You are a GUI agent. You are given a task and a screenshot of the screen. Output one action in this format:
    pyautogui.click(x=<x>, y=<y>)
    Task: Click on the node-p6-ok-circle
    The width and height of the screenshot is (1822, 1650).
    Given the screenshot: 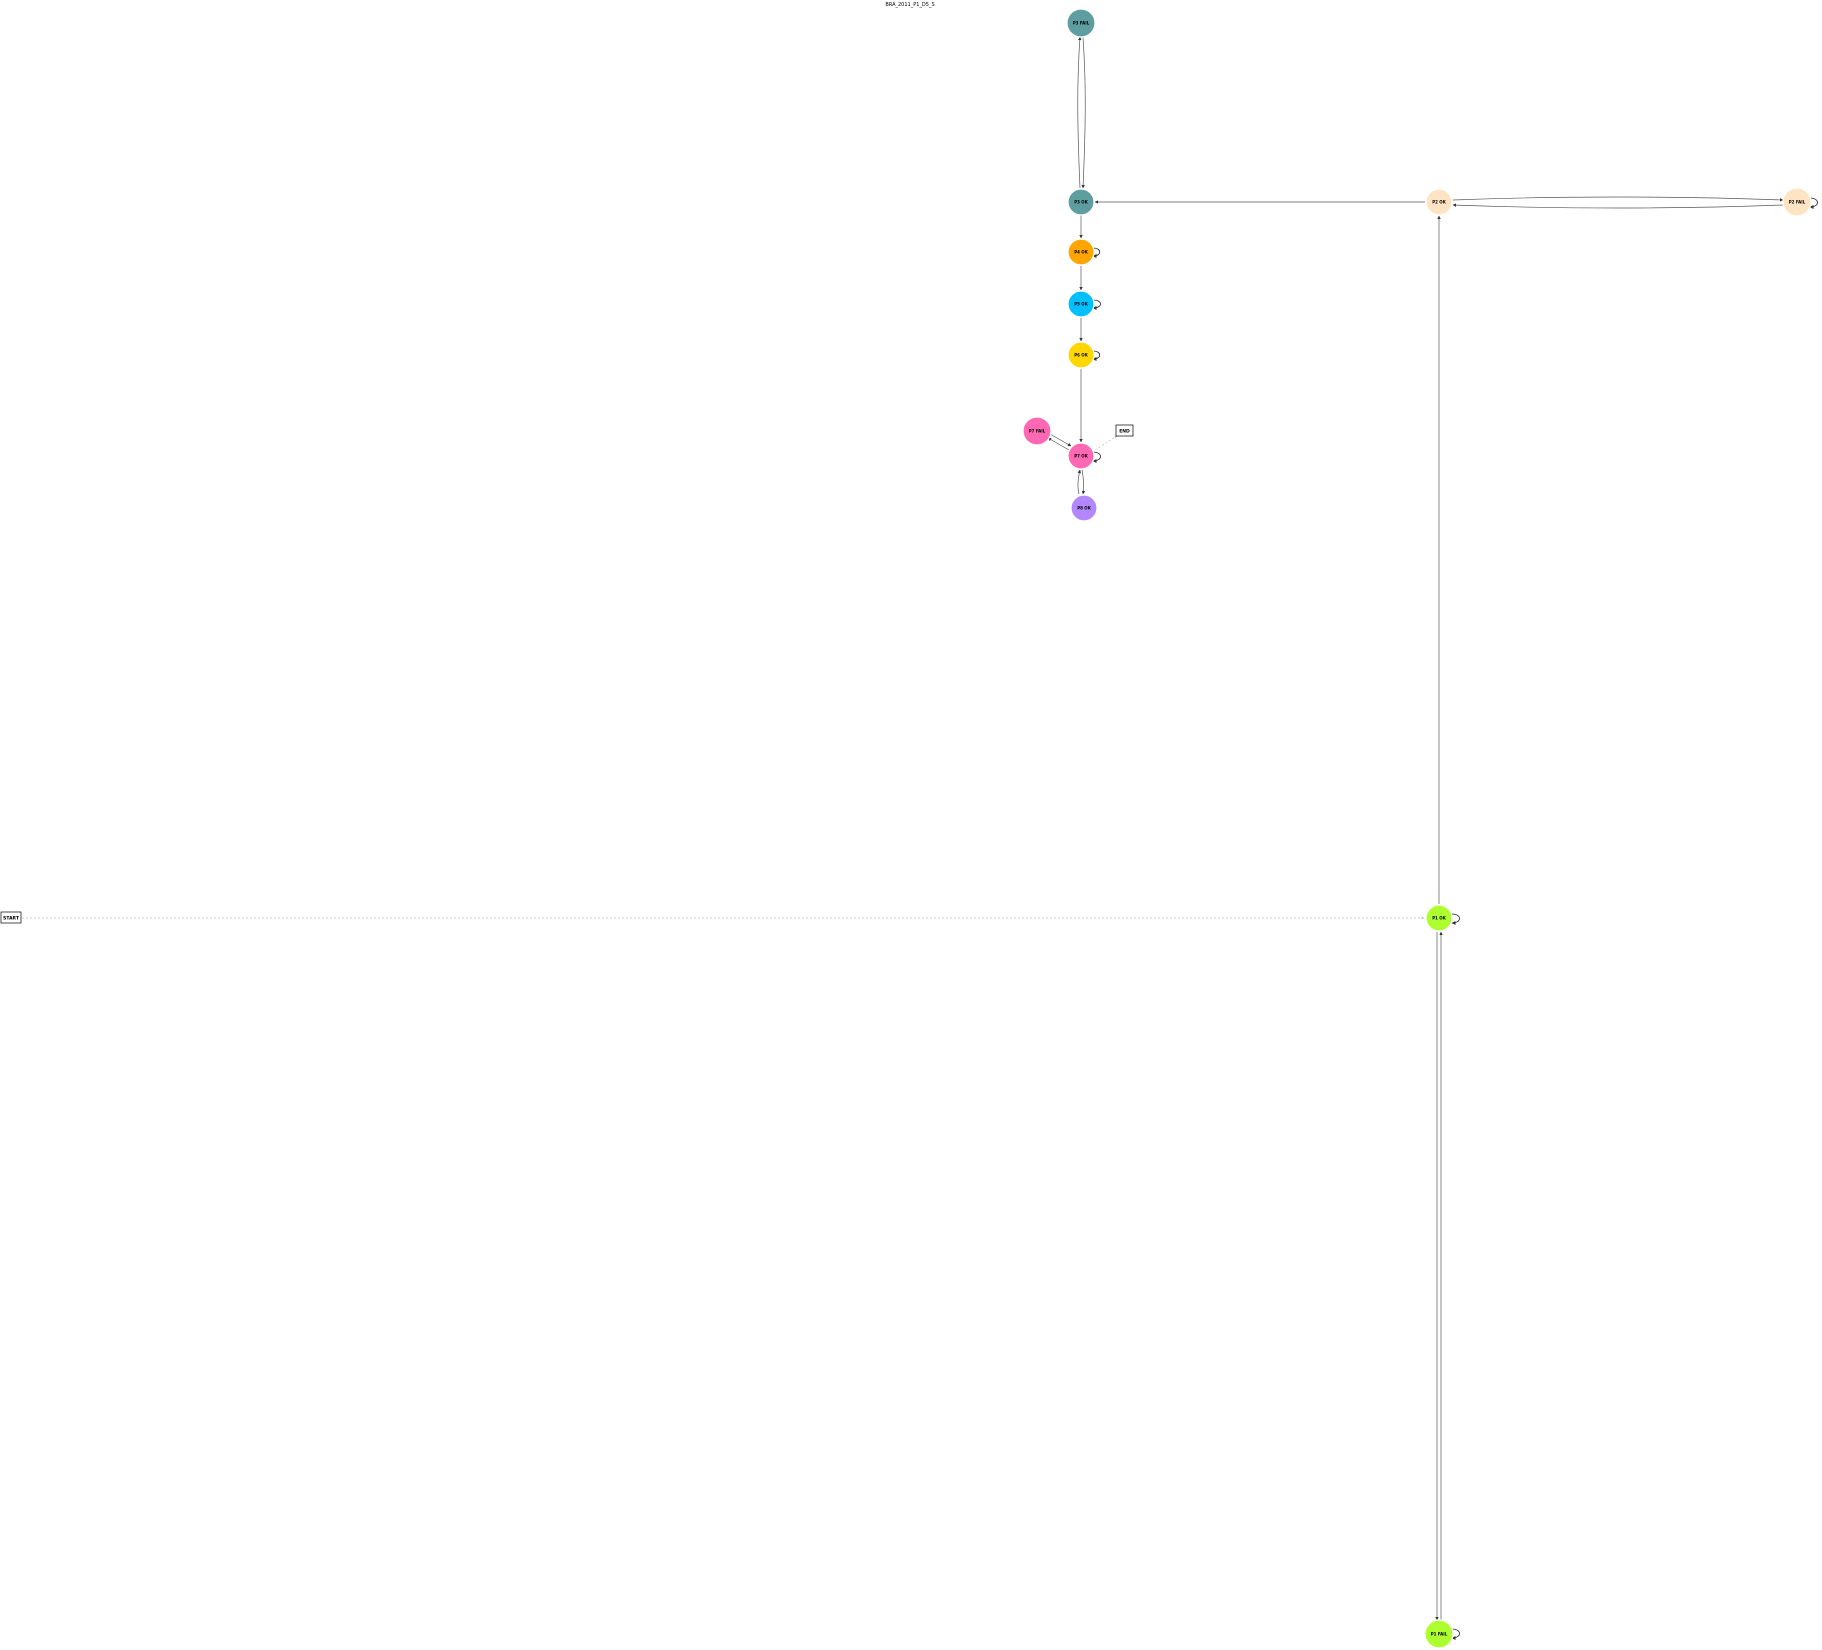 What is the action you would take?
    pyautogui.click(x=1081, y=355)
    